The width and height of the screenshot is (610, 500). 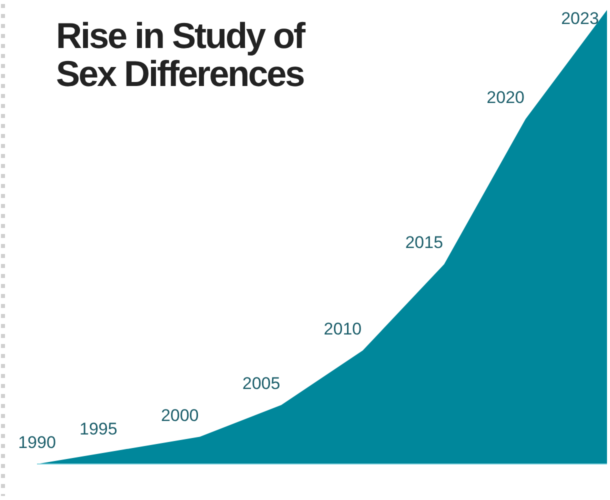 What do you see at coordinates (179, 415) in the screenshot?
I see `x-tick-label: 2000` at bounding box center [179, 415].